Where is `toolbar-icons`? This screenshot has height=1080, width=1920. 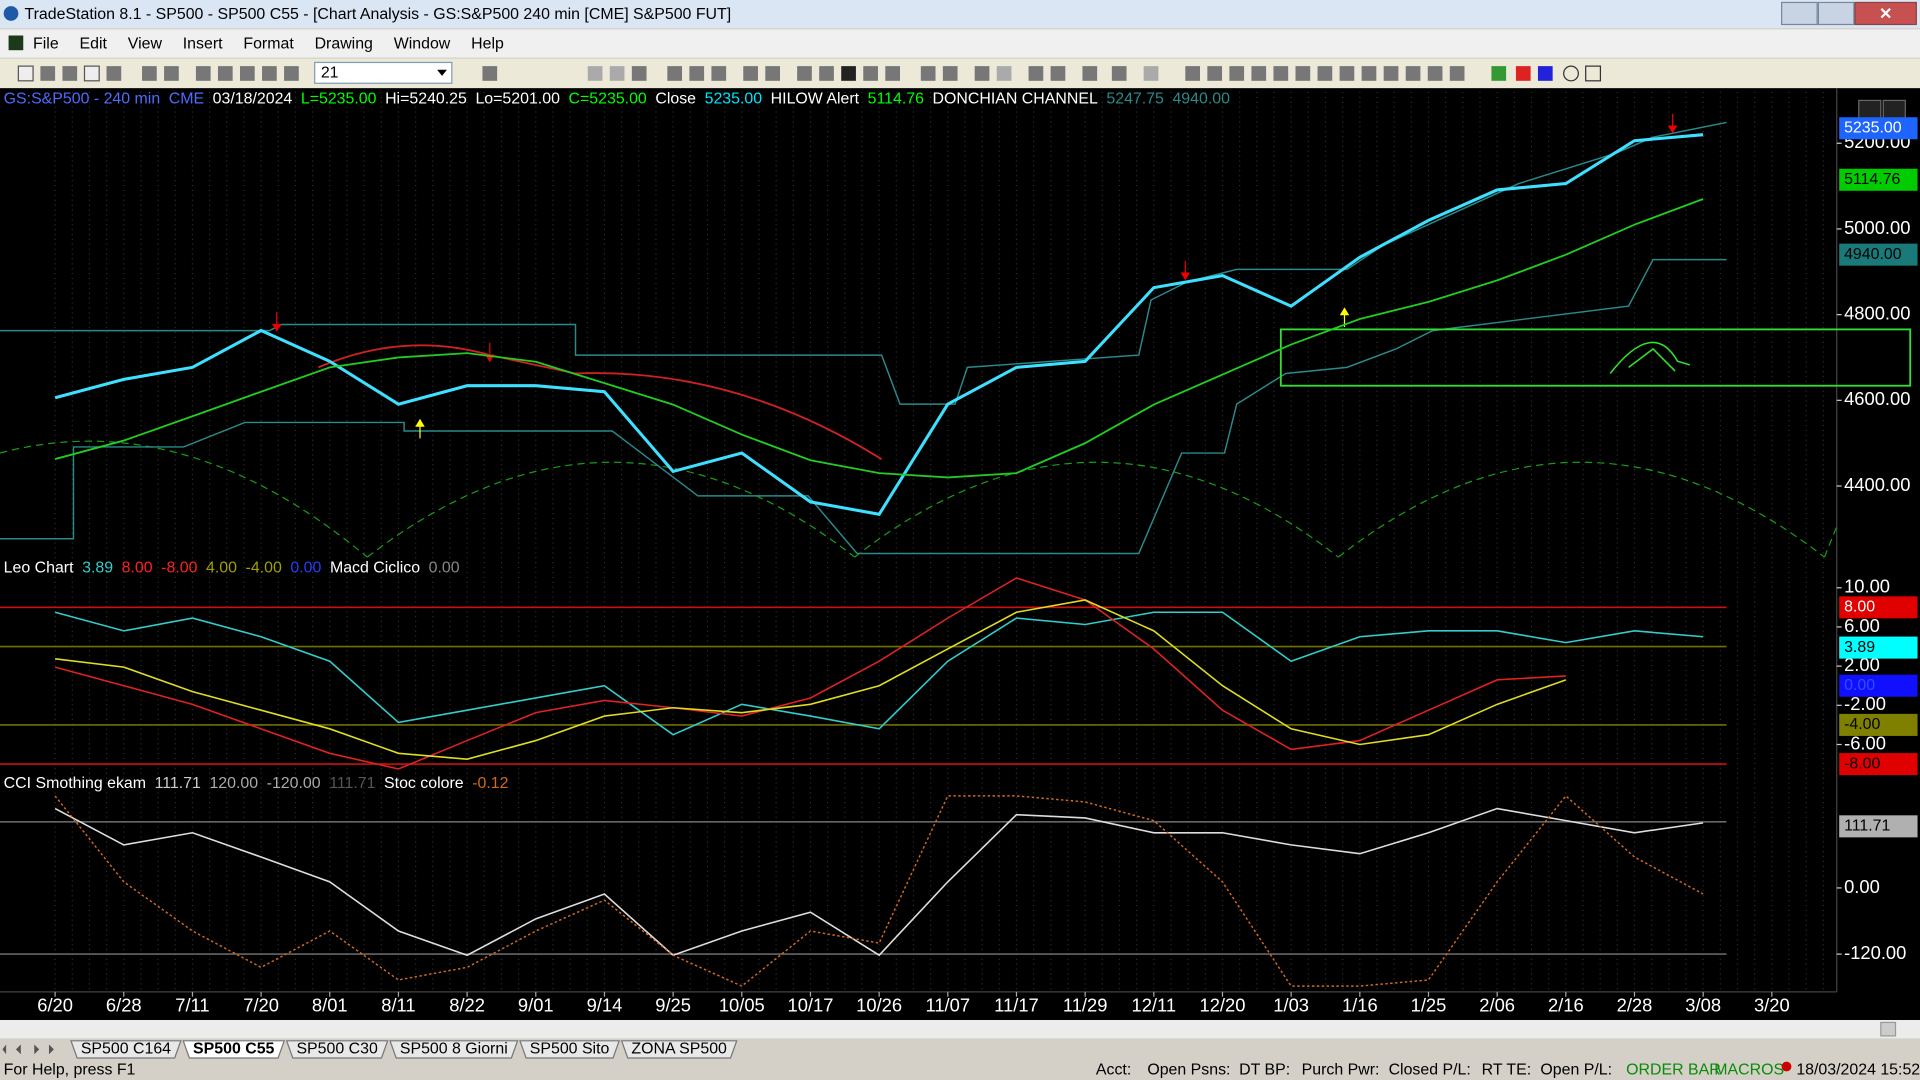 toolbar-icons is located at coordinates (809, 73).